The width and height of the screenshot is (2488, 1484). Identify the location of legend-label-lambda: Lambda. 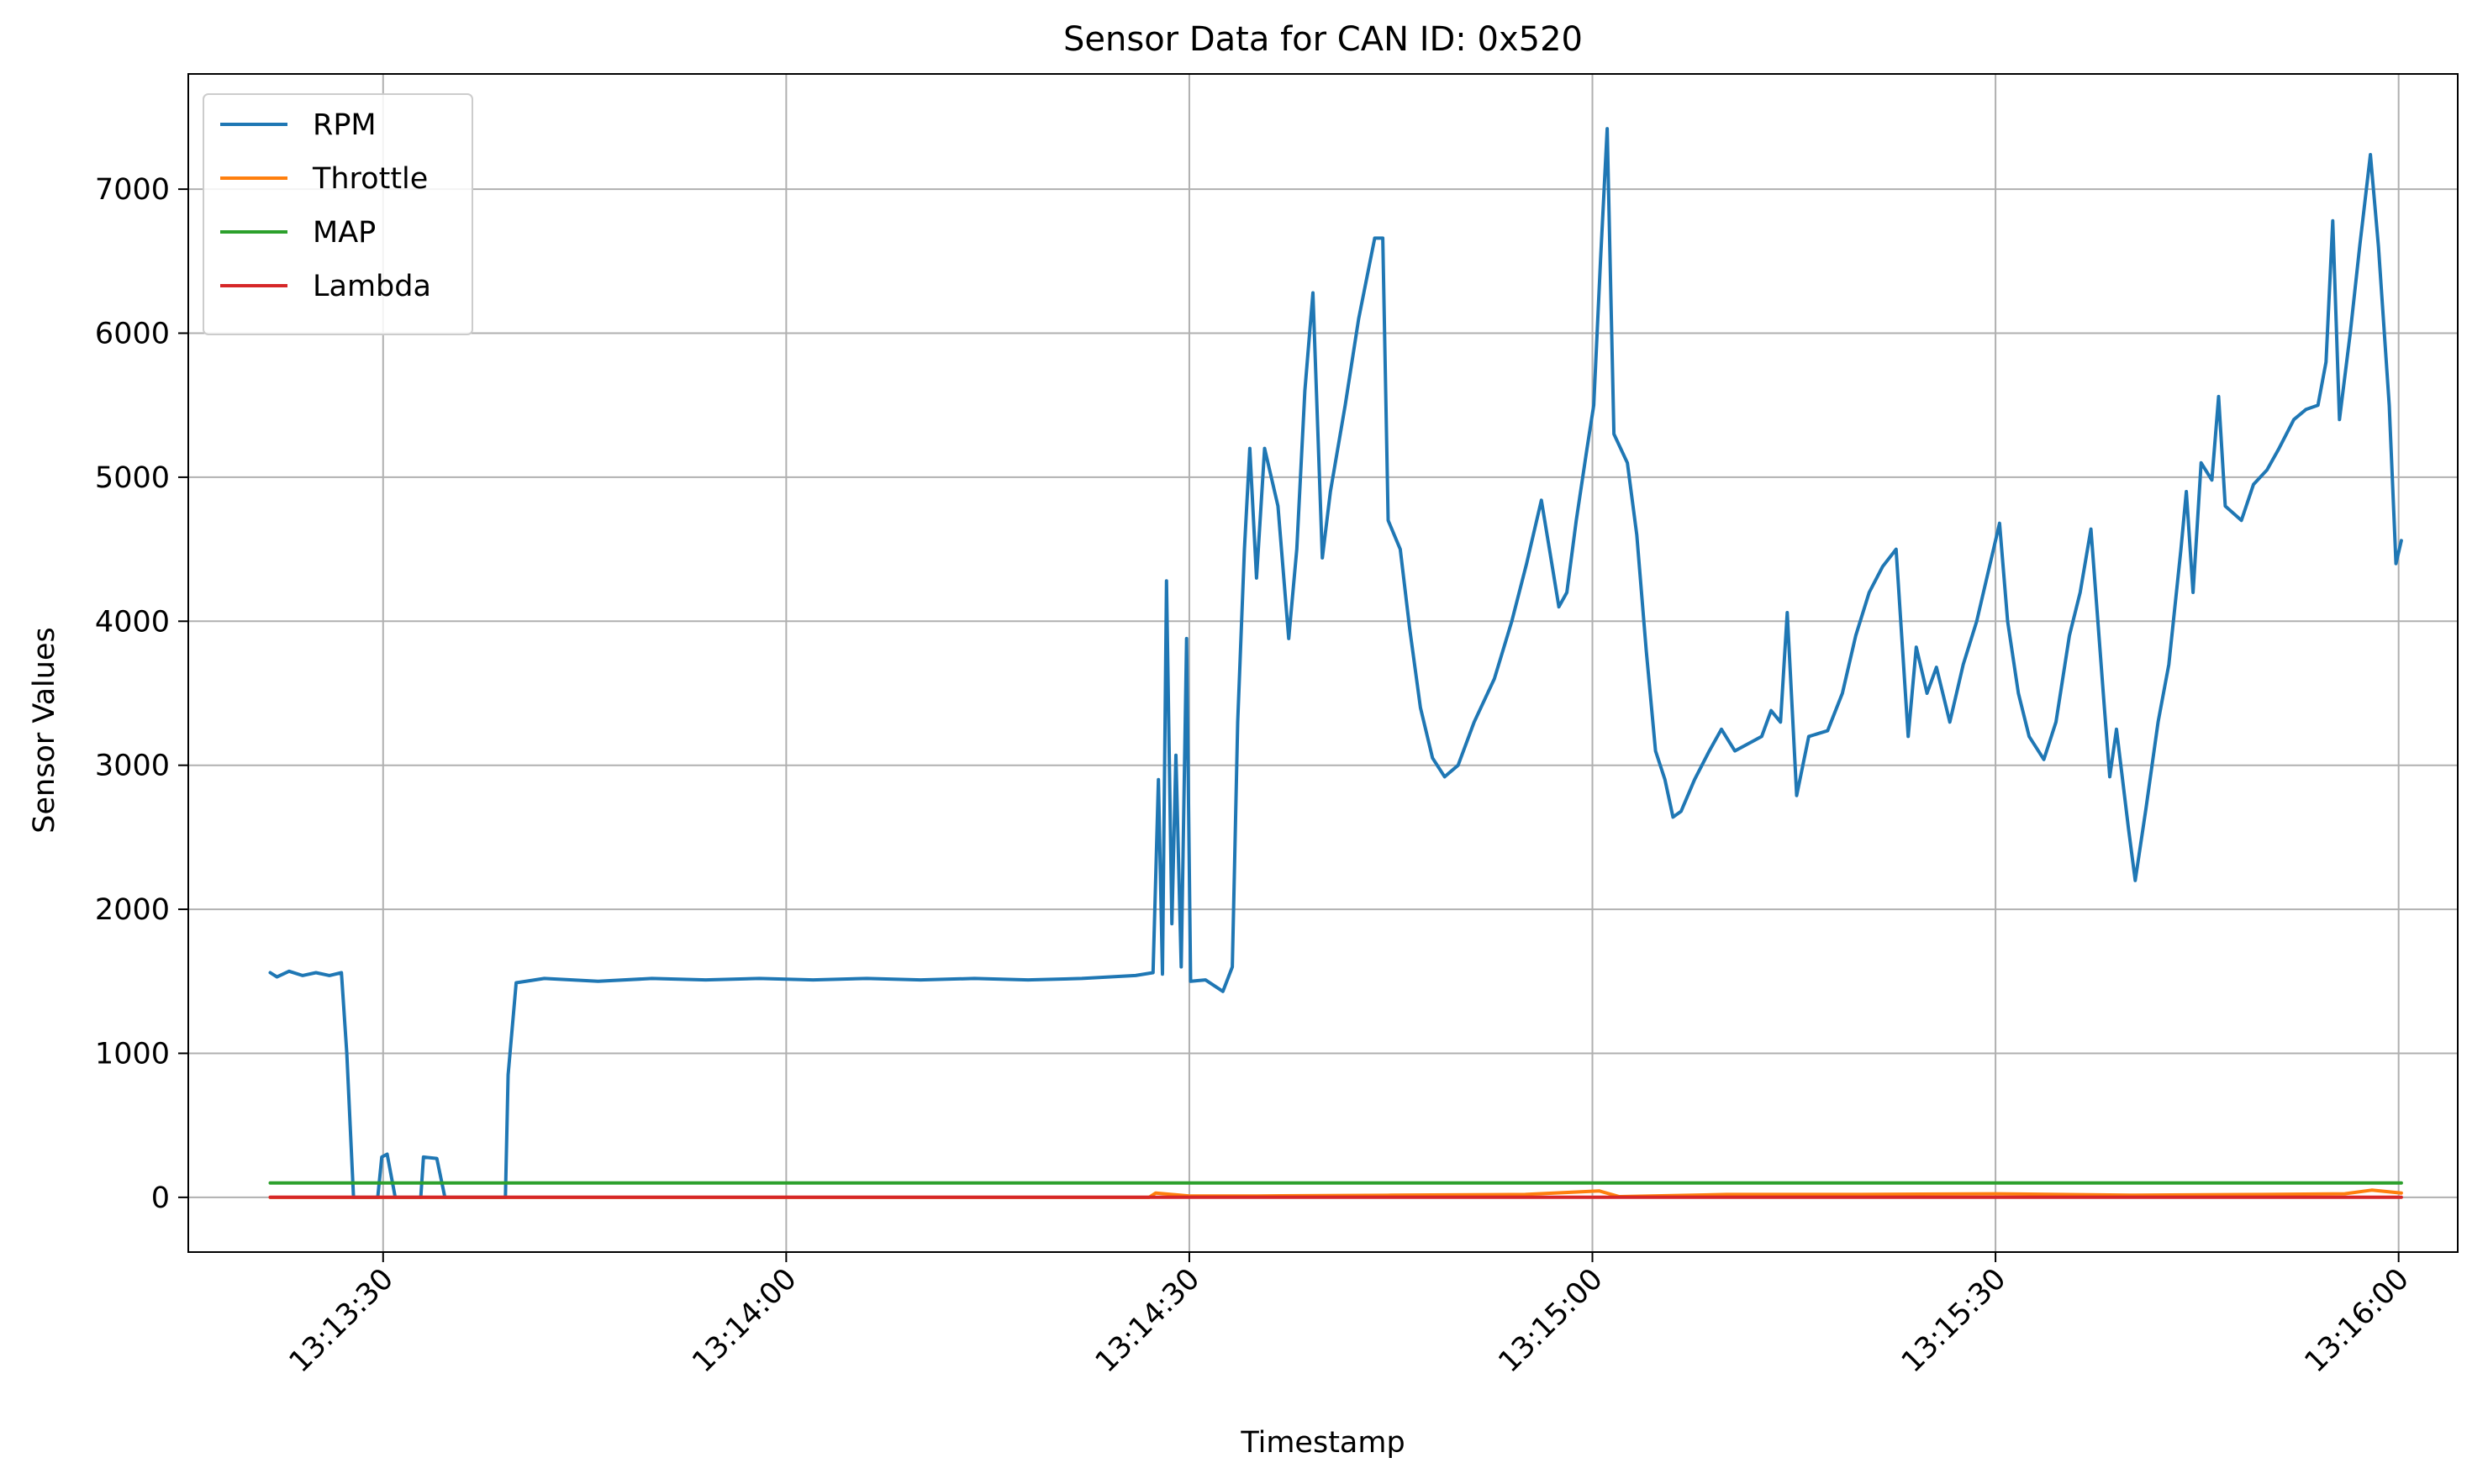
(372, 286).